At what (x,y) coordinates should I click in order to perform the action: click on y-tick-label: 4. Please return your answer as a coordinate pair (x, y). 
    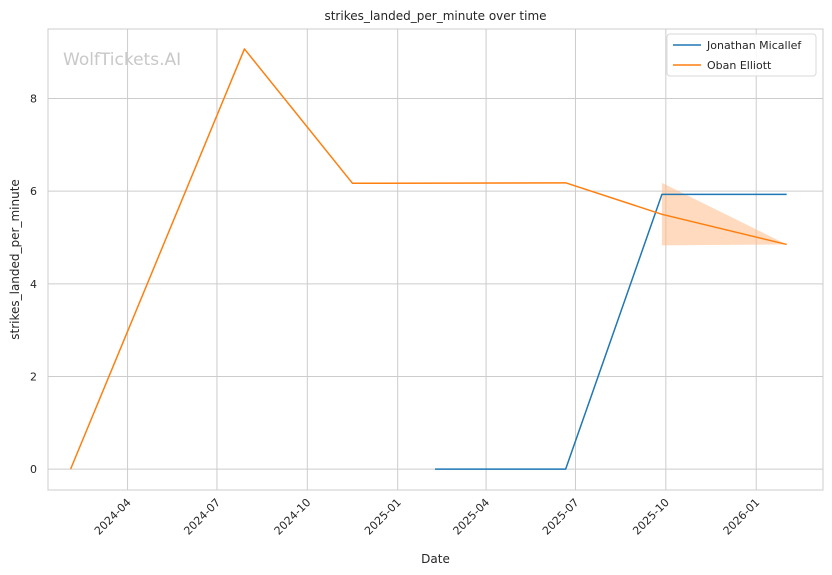
    Looking at the image, I should click on (33, 284).